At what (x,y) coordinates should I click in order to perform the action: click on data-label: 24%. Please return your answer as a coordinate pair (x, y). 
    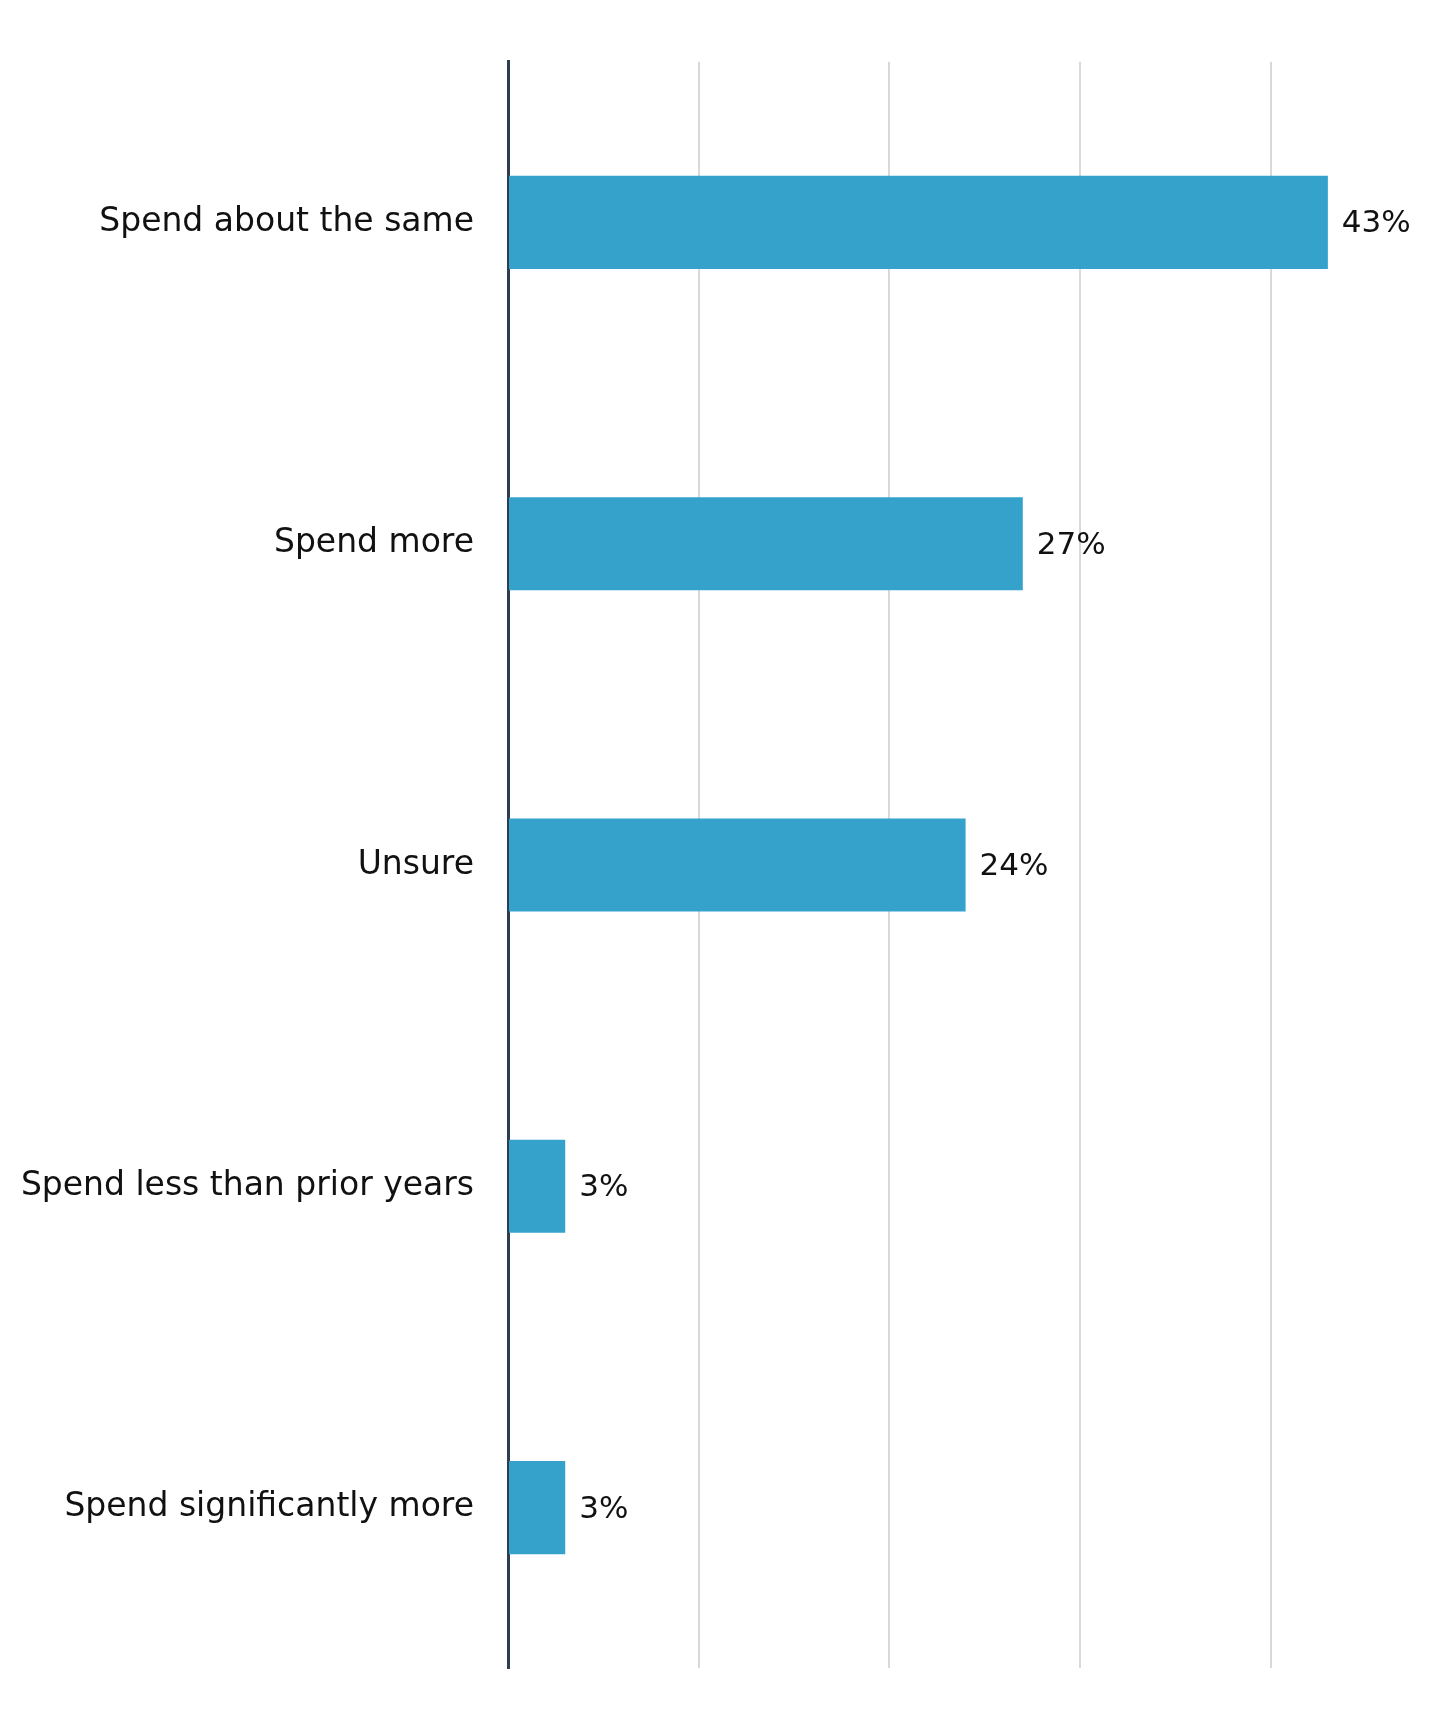
    Looking at the image, I should click on (1014, 864).